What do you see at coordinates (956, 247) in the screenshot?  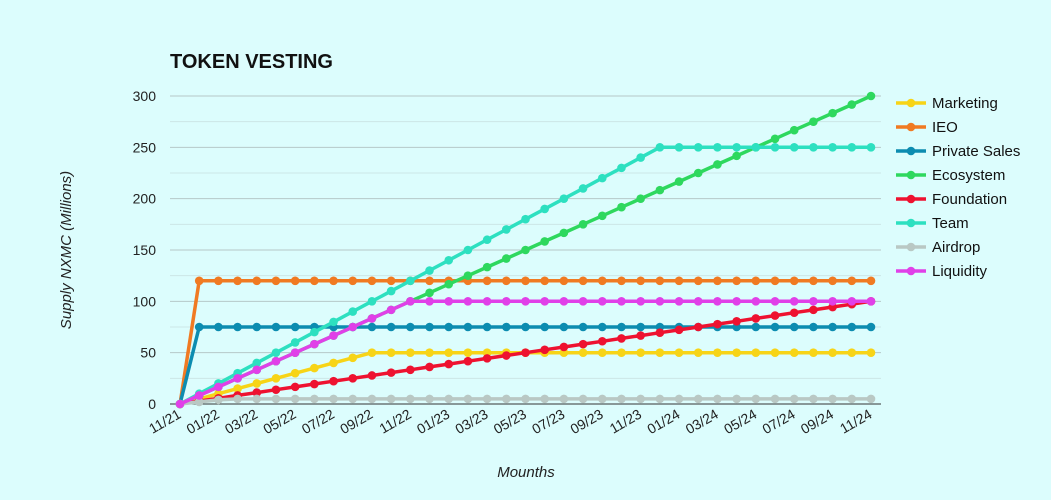 I see `legend-label: Airdrop` at bounding box center [956, 247].